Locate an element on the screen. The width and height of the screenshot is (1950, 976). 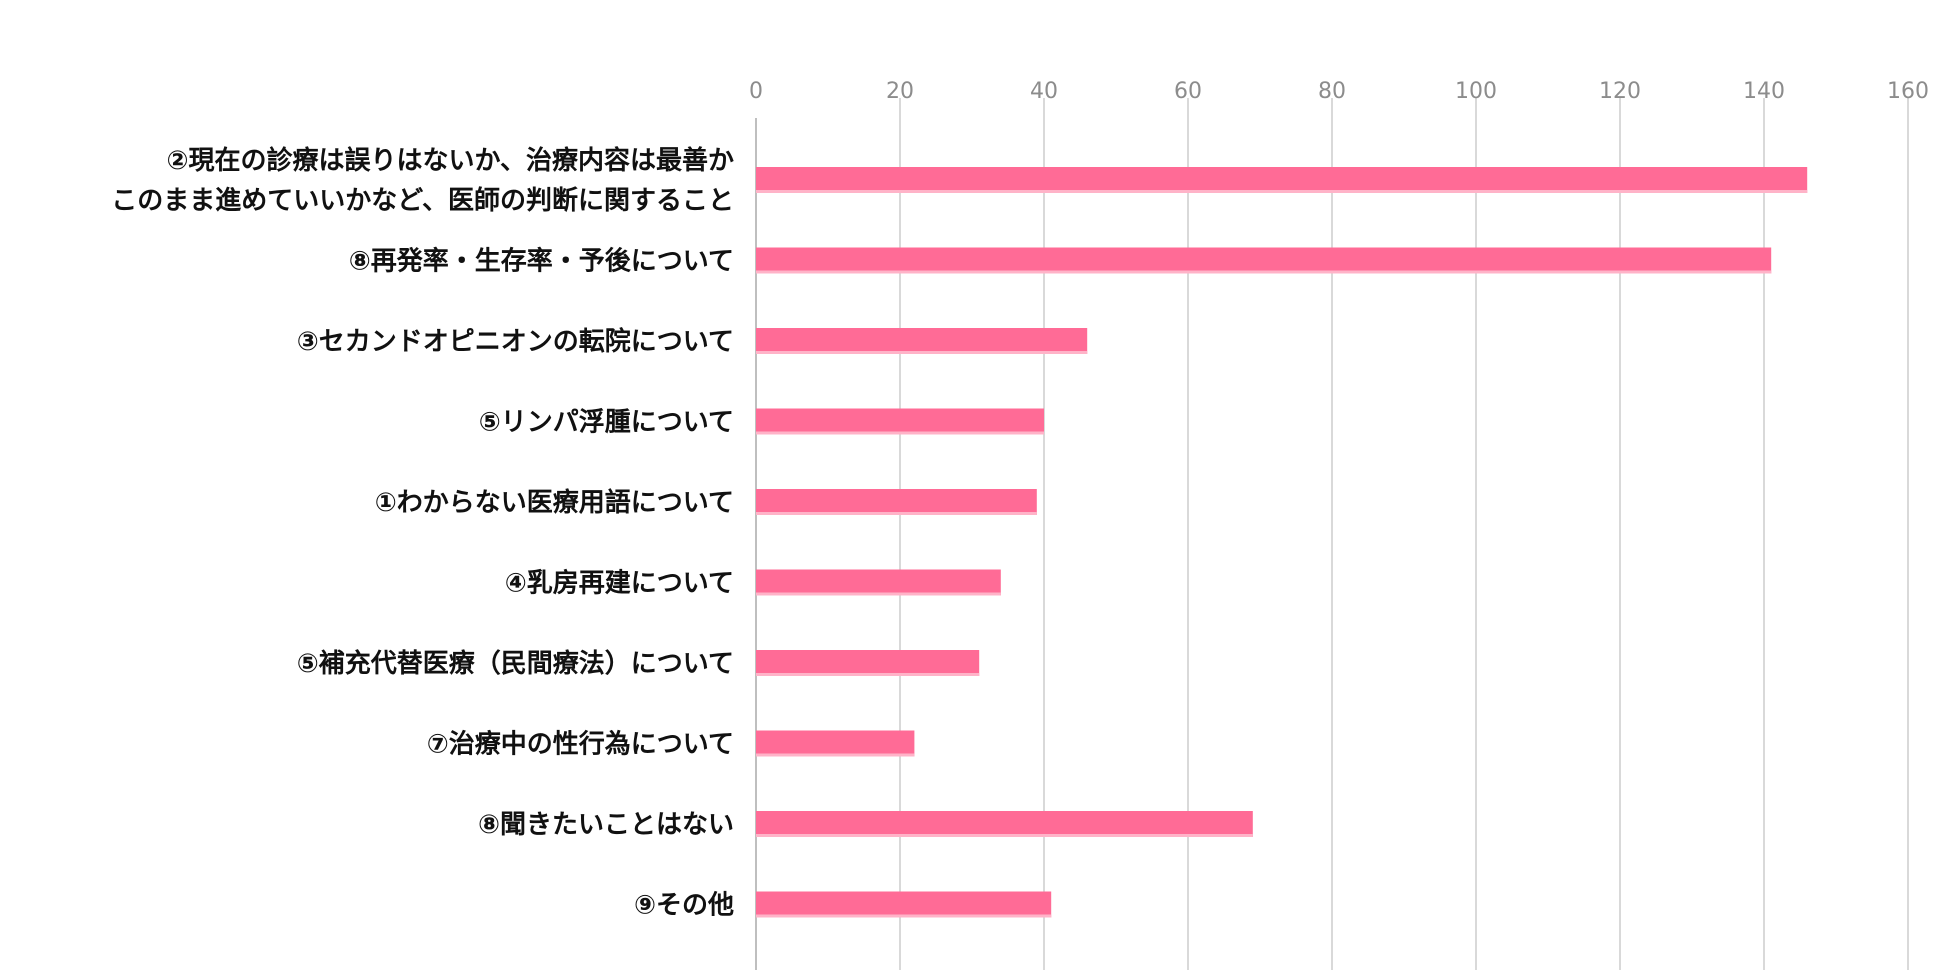
x-tick-label-60: 60 is located at coordinates (1188, 91).